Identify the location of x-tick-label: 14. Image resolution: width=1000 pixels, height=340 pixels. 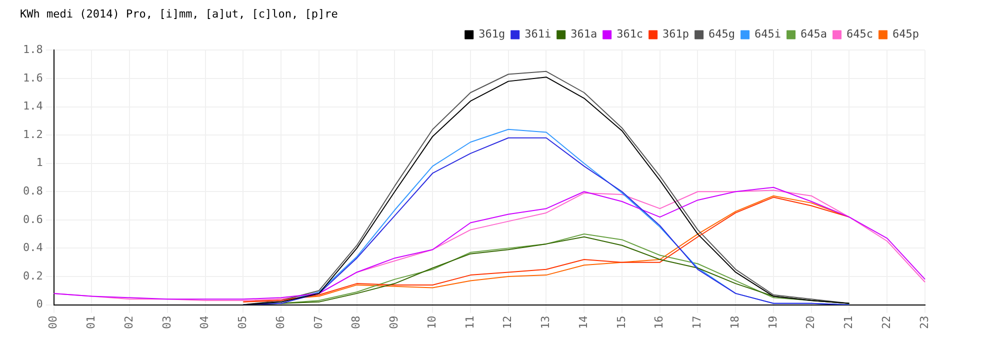
(583, 322).